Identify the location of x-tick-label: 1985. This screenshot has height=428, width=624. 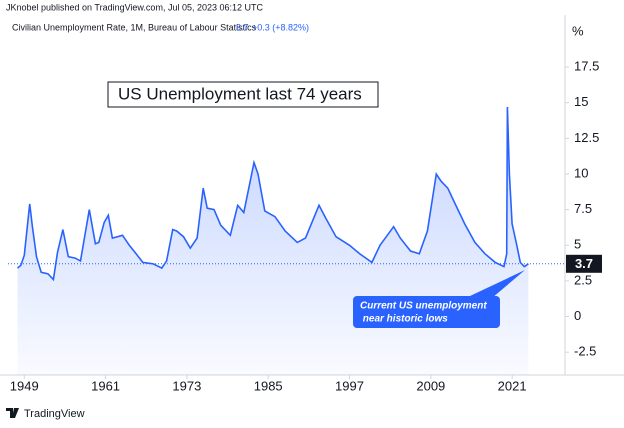
(268, 385).